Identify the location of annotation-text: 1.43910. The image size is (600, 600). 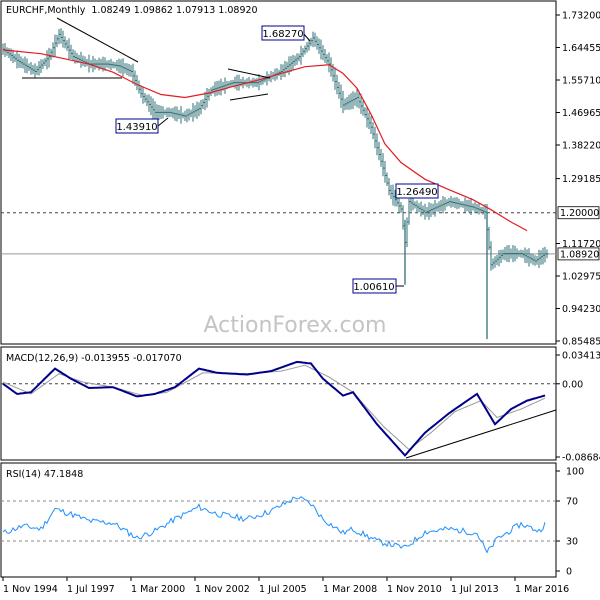
(136, 127).